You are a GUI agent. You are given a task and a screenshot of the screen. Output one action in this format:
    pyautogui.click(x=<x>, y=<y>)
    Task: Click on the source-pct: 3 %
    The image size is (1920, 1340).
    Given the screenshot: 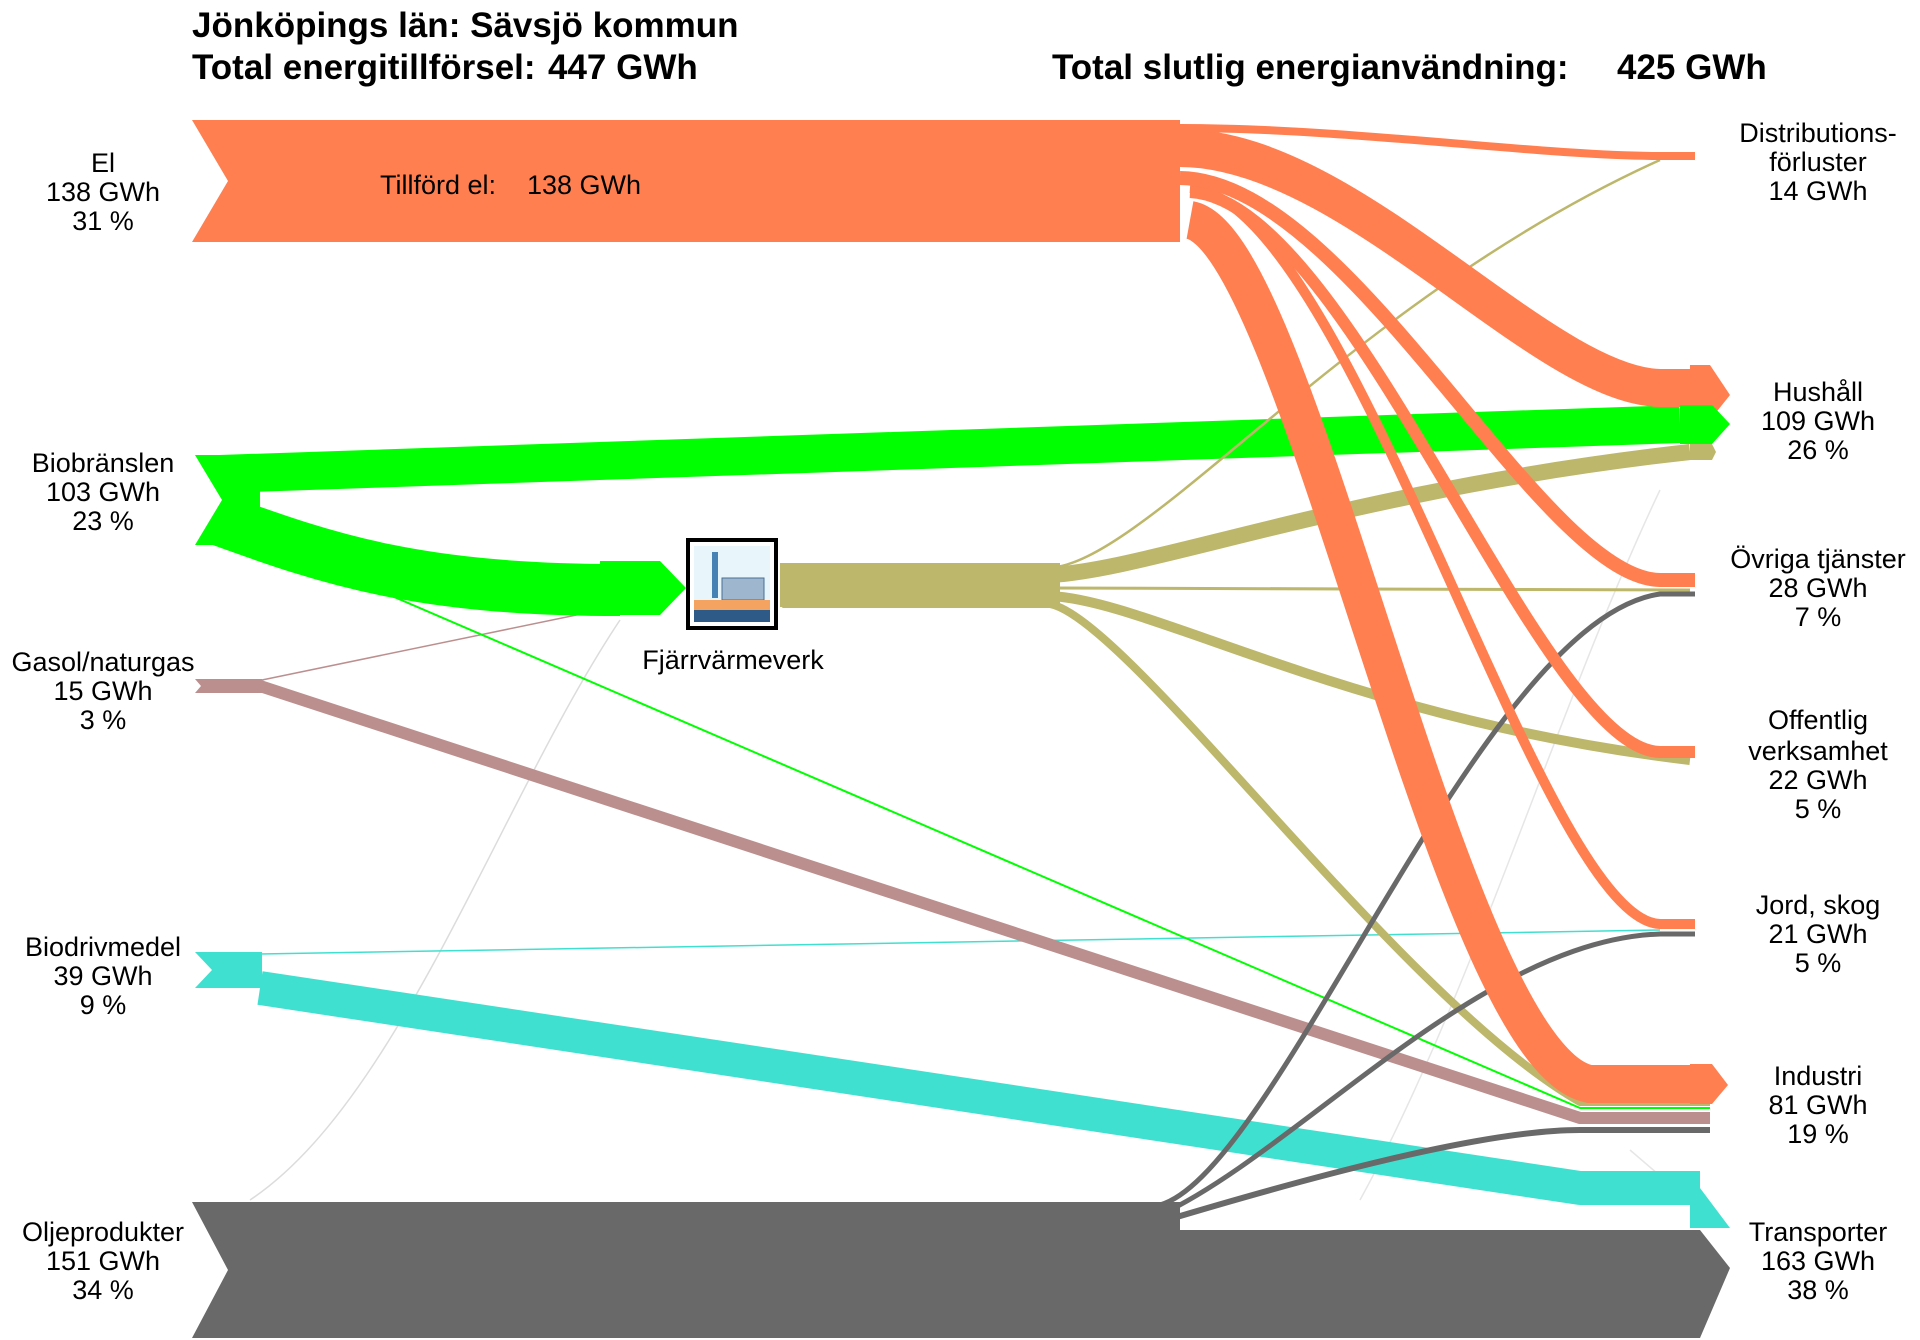 What is the action you would take?
    pyautogui.click(x=103, y=720)
    